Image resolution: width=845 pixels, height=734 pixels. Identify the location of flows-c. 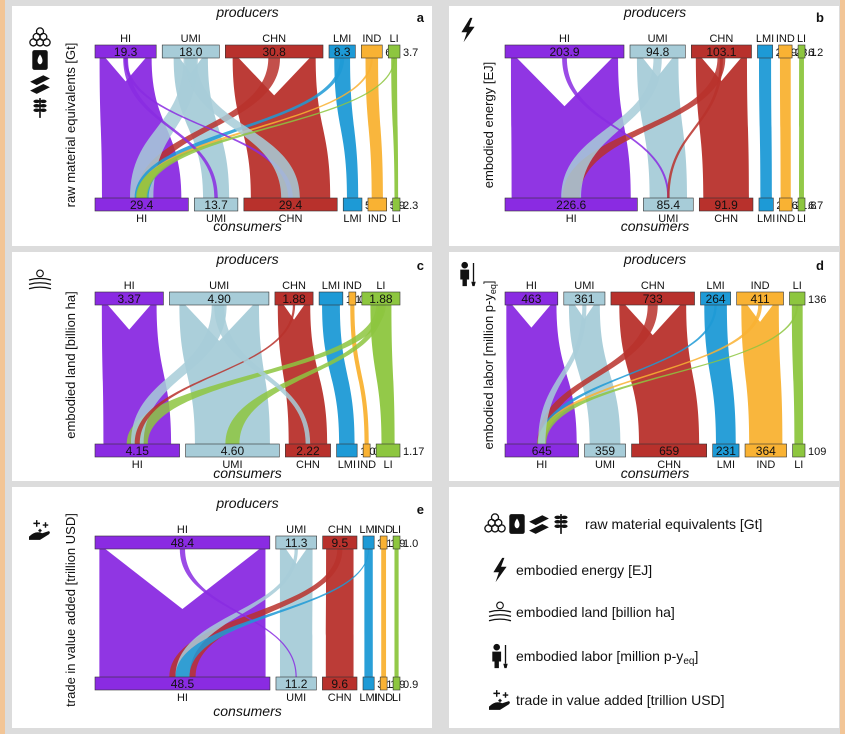
(248, 374).